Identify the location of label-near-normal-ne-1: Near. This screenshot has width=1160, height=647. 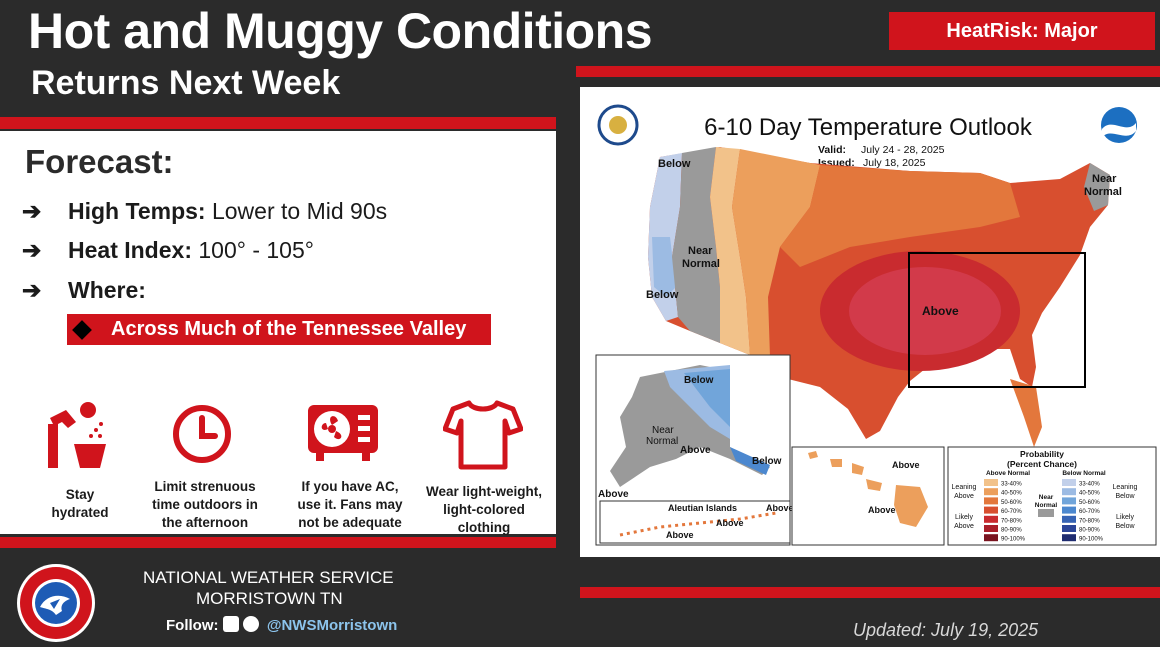
(1104, 179).